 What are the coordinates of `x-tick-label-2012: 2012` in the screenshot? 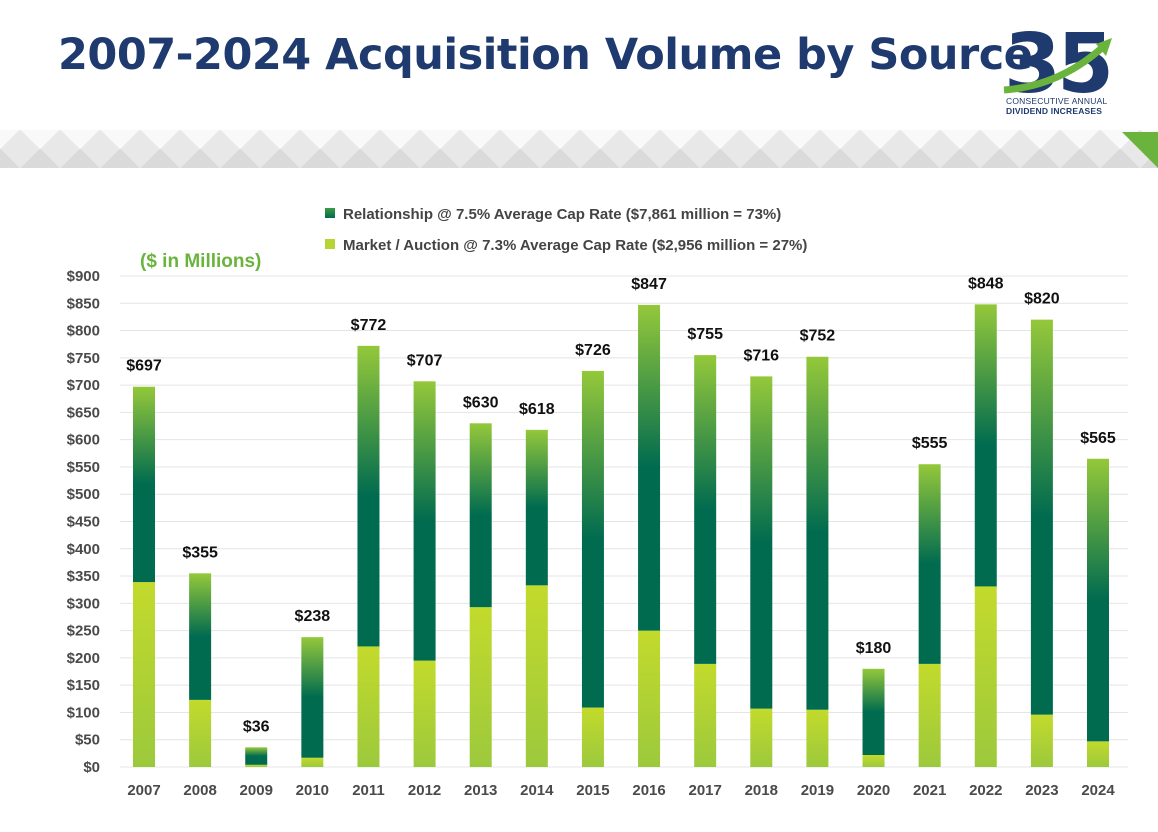 It's located at (424, 790).